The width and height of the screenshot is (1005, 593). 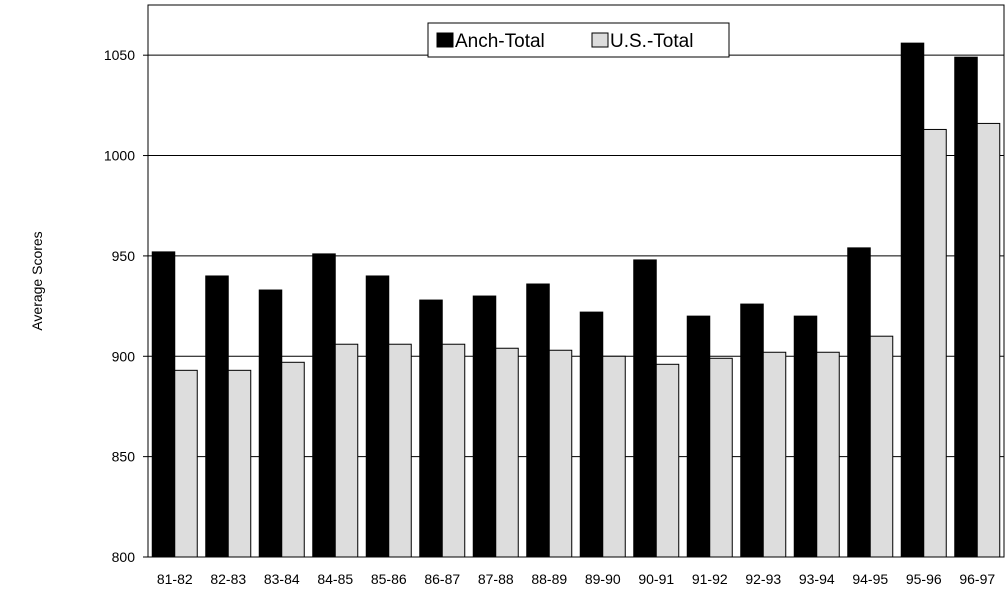 What do you see at coordinates (119, 156) in the screenshot?
I see `y-tick-label: 1000` at bounding box center [119, 156].